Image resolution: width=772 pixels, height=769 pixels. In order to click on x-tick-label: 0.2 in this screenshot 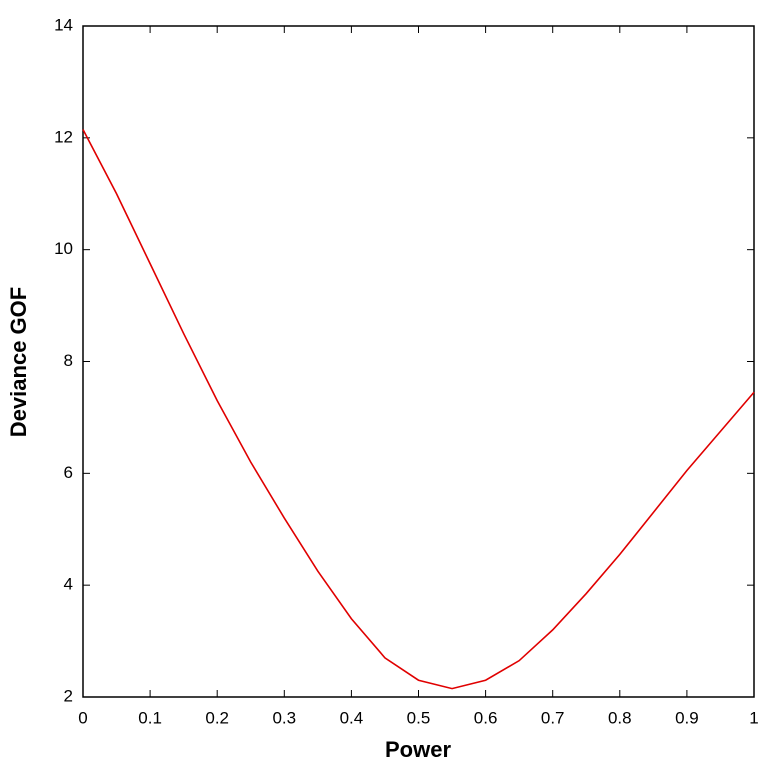, I will do `click(217, 717)`.